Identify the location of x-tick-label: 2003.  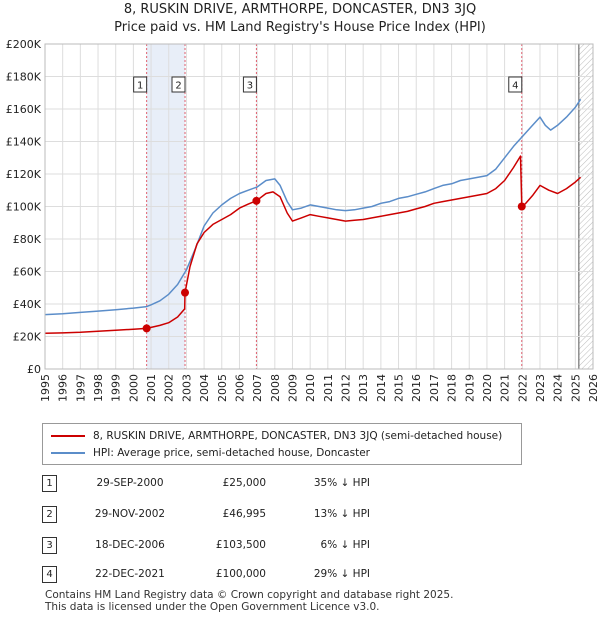
(186, 388).